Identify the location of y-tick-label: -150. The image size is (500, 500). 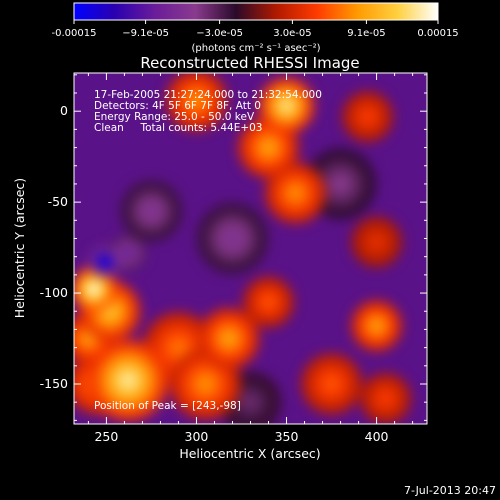
(54, 383).